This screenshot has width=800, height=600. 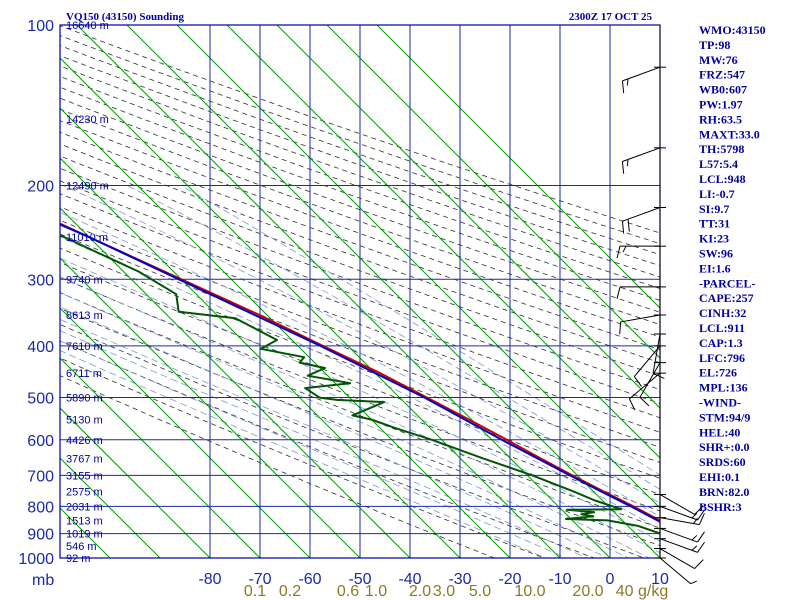 What do you see at coordinates (721, 343) in the screenshot?
I see `sounding-index: CAP:1.3` at bounding box center [721, 343].